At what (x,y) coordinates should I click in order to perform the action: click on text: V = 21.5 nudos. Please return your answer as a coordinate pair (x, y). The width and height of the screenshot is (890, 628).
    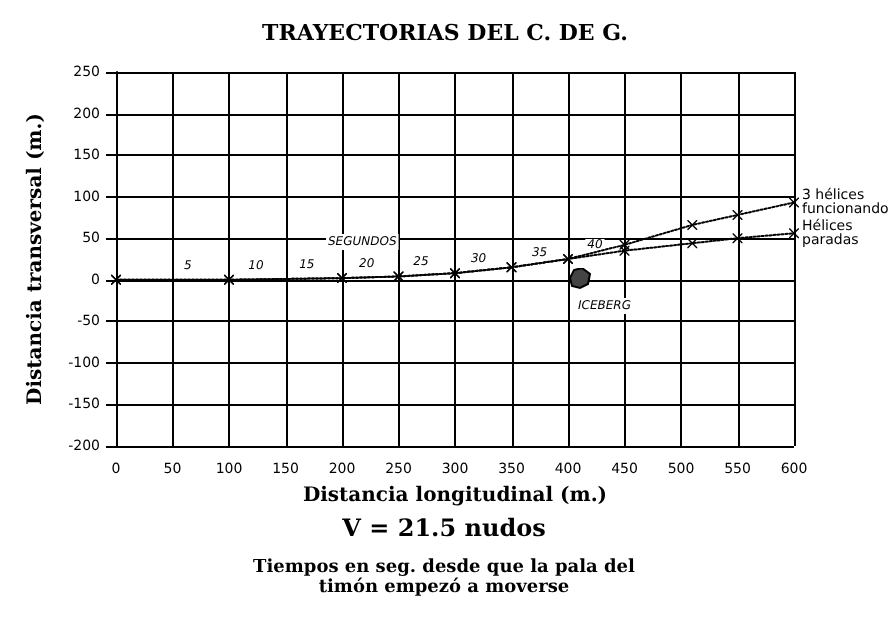
    Looking at the image, I should click on (444, 528).